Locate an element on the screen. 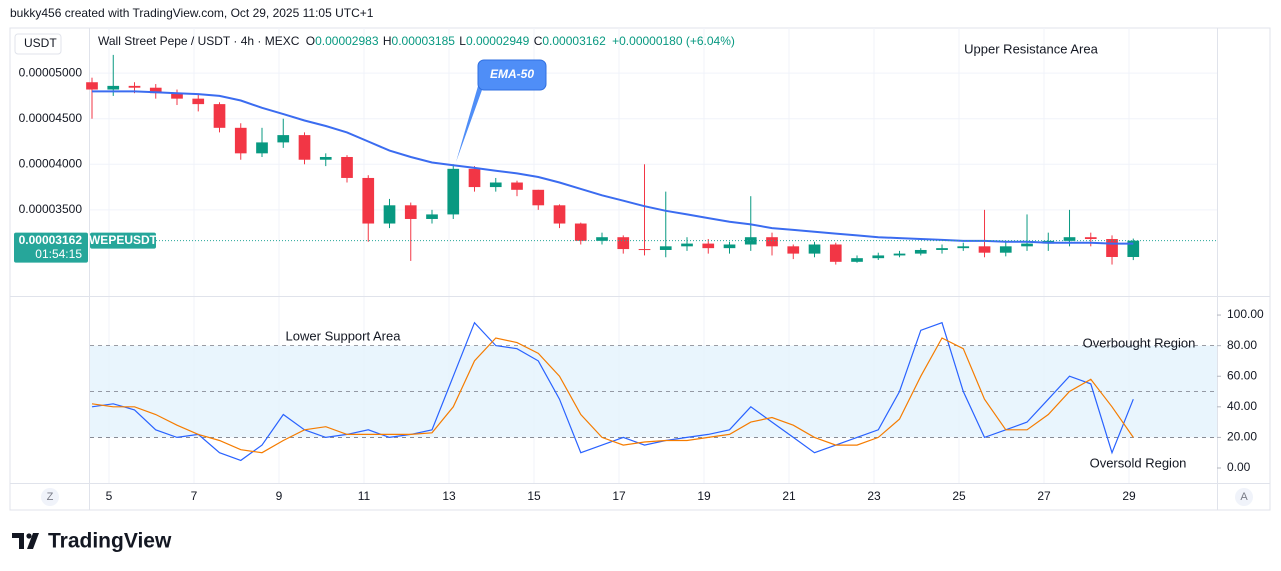  annotation: Upper Resistance Area is located at coordinates (1031, 48).